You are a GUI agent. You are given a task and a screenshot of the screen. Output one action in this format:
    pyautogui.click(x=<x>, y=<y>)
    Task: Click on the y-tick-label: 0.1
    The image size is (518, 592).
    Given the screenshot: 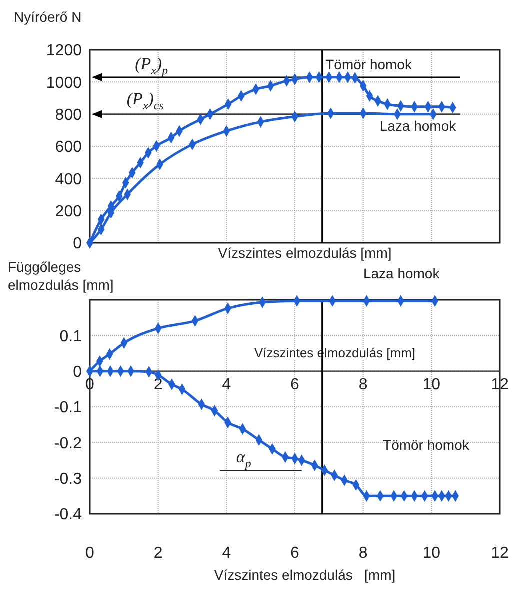 What is the action you would take?
    pyautogui.click(x=71, y=337)
    